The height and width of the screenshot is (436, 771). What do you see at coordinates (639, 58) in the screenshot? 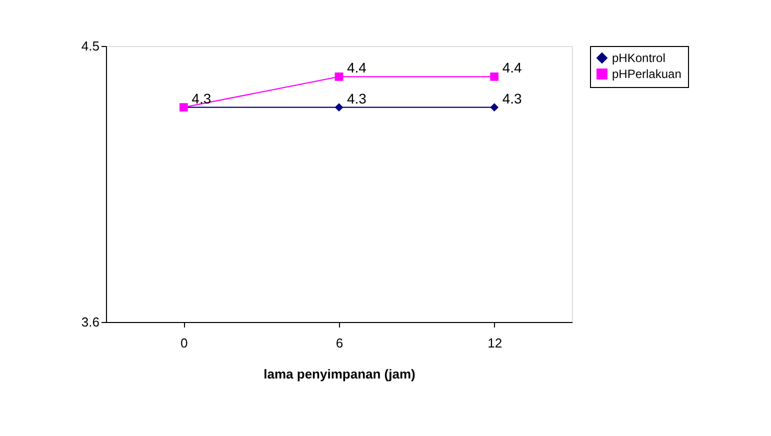
I see `legend-label: pHKontrol` at bounding box center [639, 58].